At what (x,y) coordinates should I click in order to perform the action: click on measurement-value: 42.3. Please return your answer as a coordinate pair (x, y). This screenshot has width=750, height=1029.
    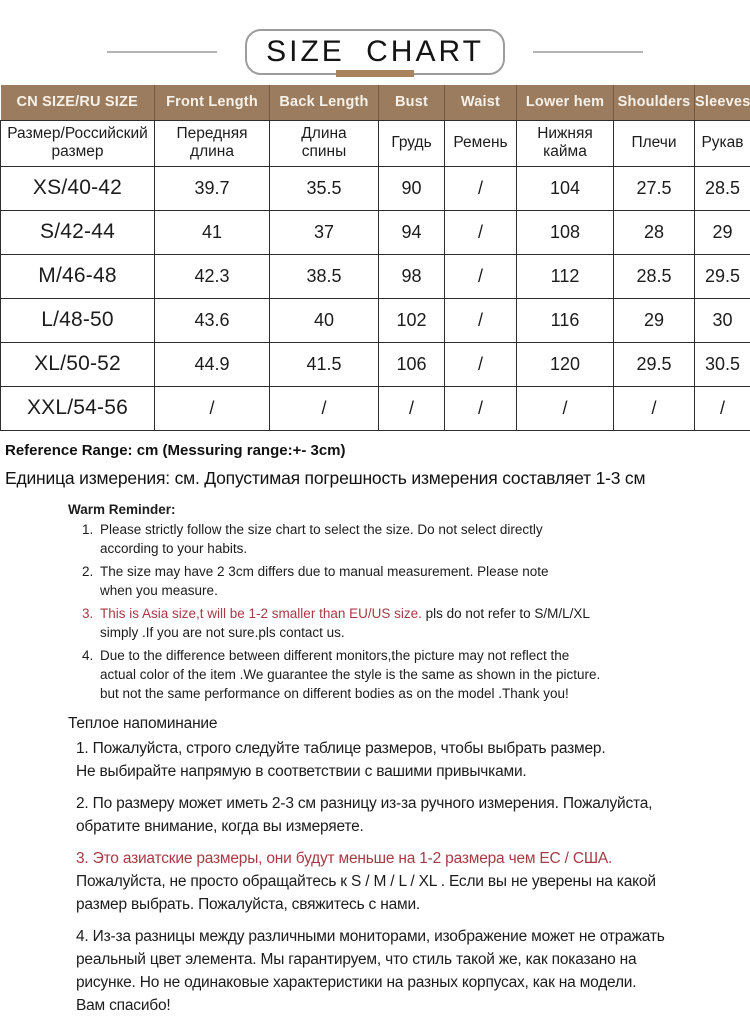
    Looking at the image, I should click on (212, 276).